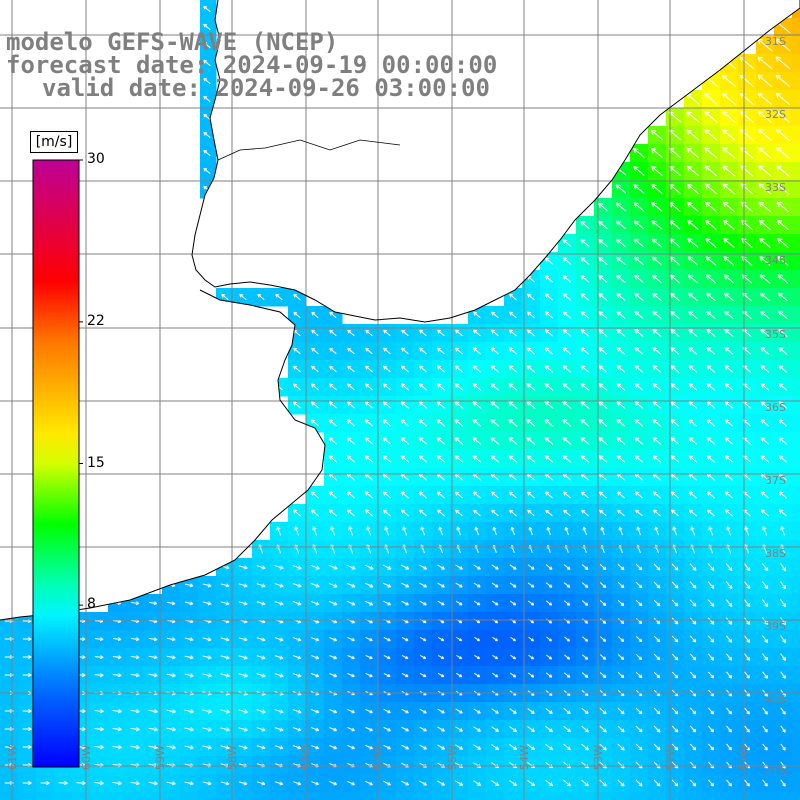 This screenshot has width=800, height=800. Describe the element at coordinates (670, 757) in the screenshot. I see `longitude-label: 52W` at that location.